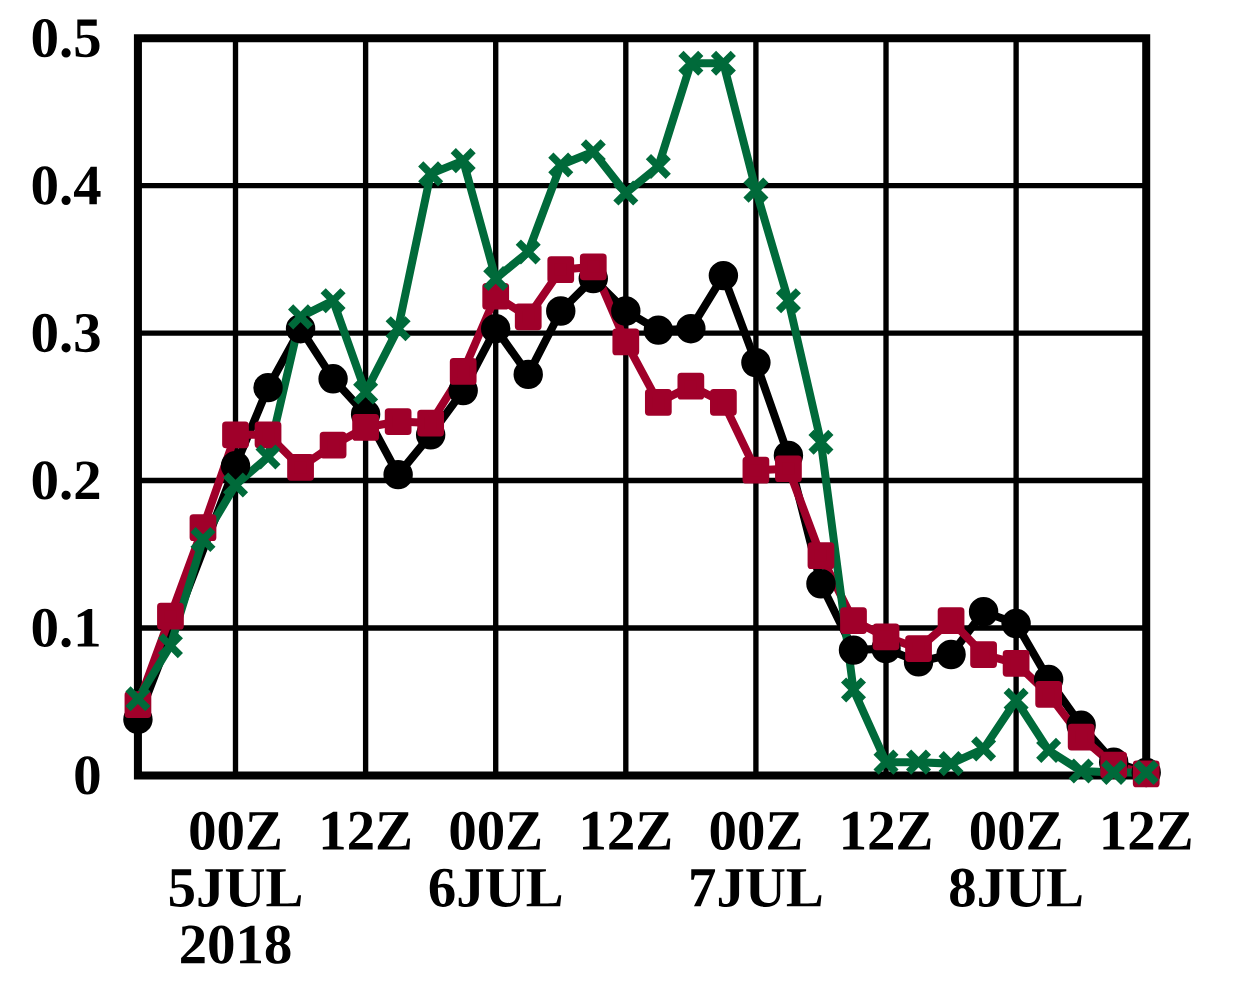  Describe the element at coordinates (65, 628) in the screenshot. I see `y-tick-label: 0.1` at that location.